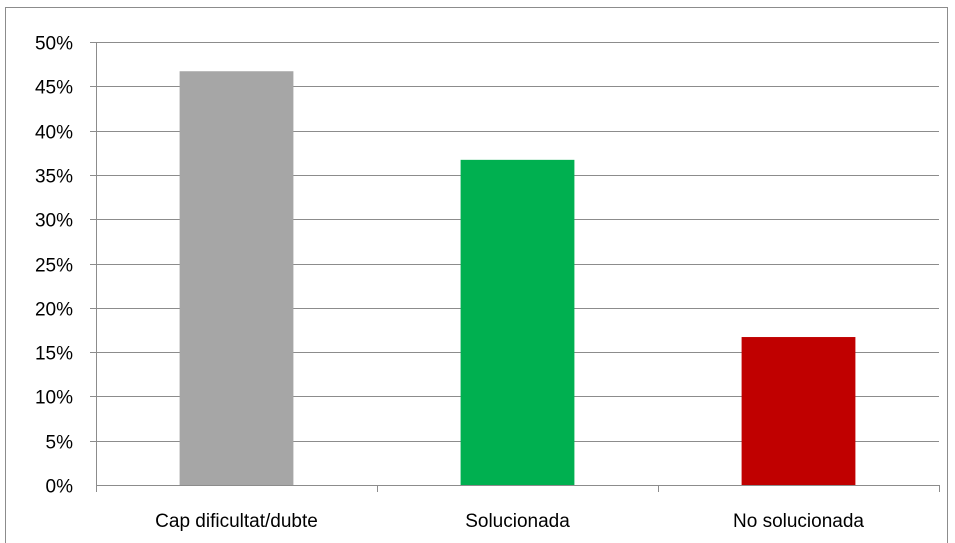 Image resolution: width=955 pixels, height=543 pixels. I want to click on y-tick-label: 50%, so click(54, 44).